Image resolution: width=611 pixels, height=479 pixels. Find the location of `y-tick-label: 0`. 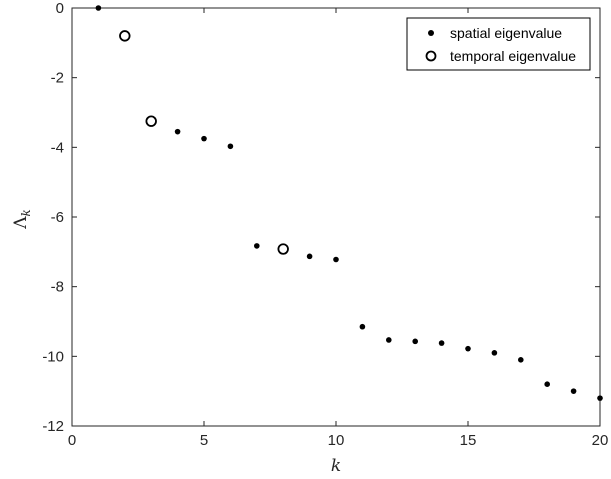

y-tick-label: 0 is located at coordinates (60, 8).